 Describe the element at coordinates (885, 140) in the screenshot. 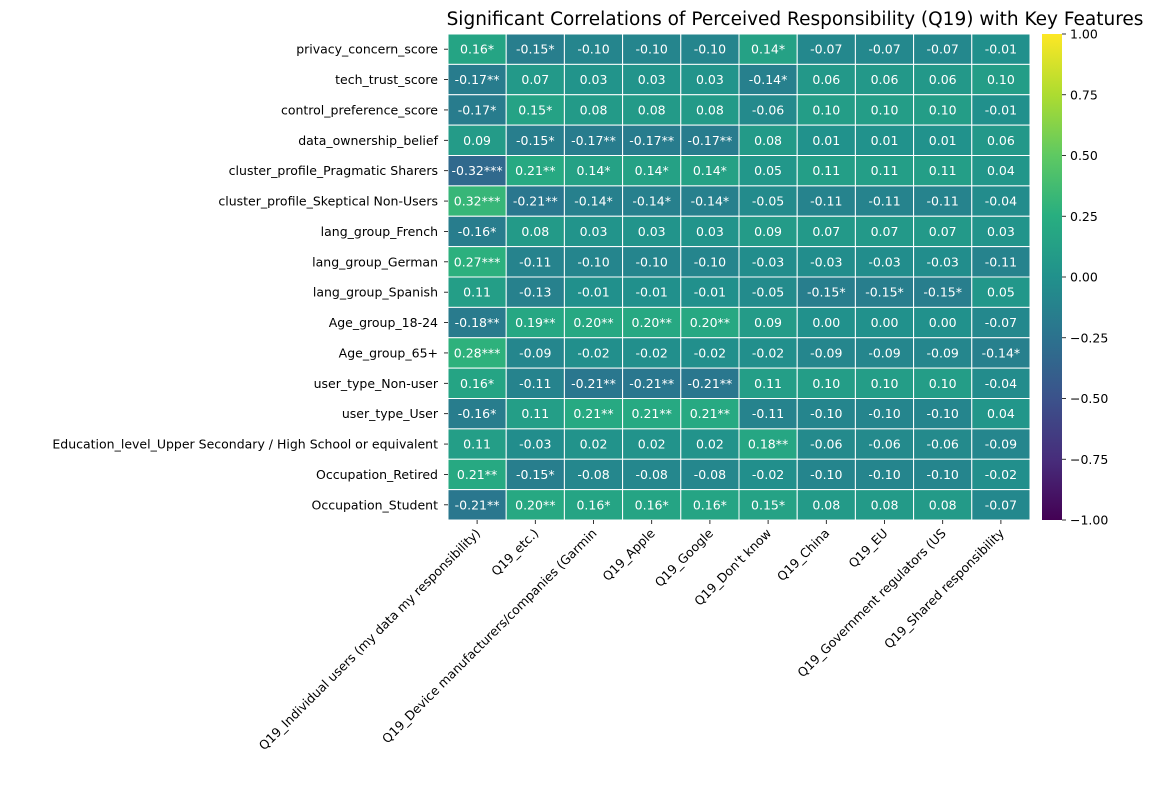

I see `cell-annotation: 0.01` at that location.